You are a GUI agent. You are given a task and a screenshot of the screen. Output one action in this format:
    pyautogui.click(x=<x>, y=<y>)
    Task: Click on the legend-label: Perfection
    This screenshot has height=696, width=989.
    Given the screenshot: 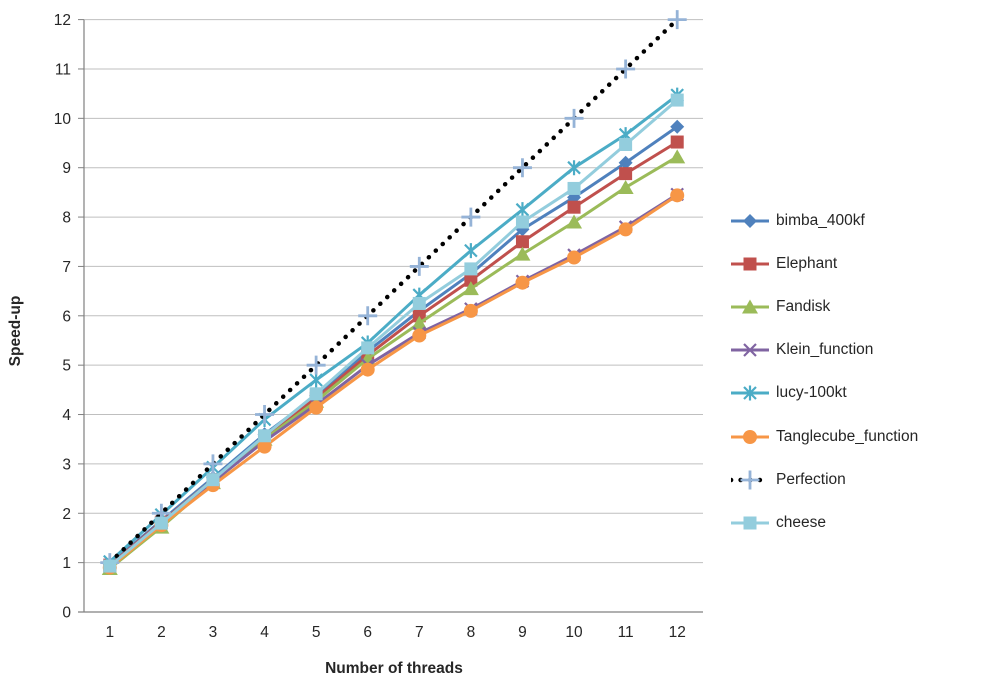 What is the action you would take?
    pyautogui.click(x=811, y=479)
    